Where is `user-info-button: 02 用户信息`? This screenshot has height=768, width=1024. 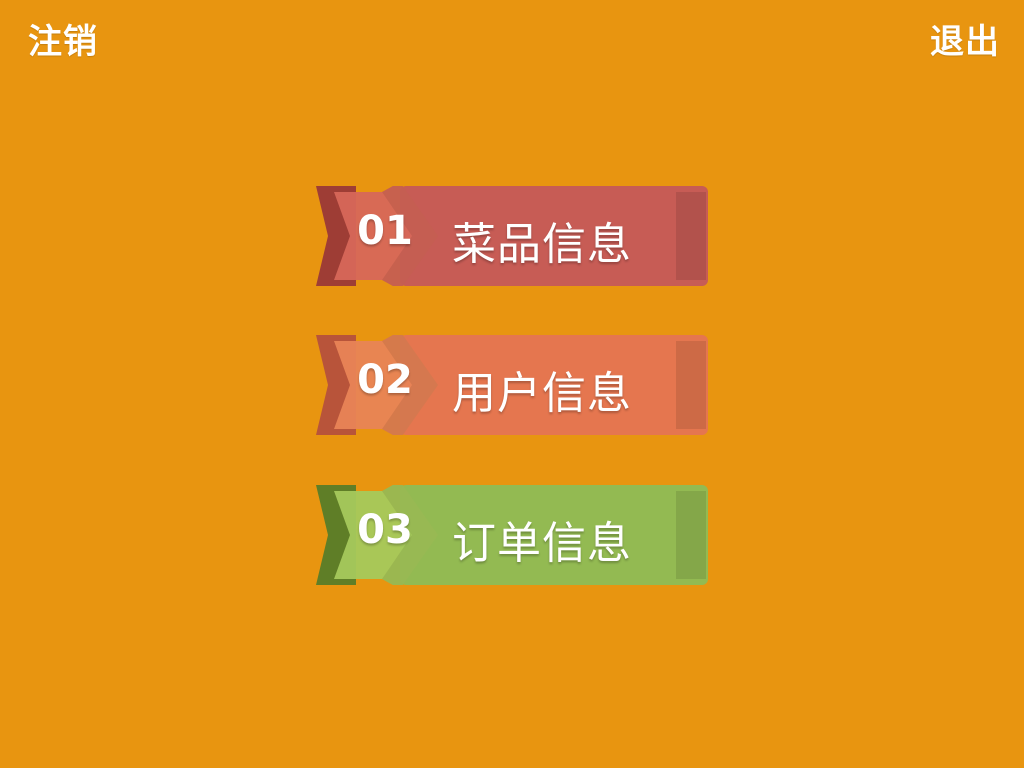
user-info-button: 02 用户信息 is located at coordinates (513, 385).